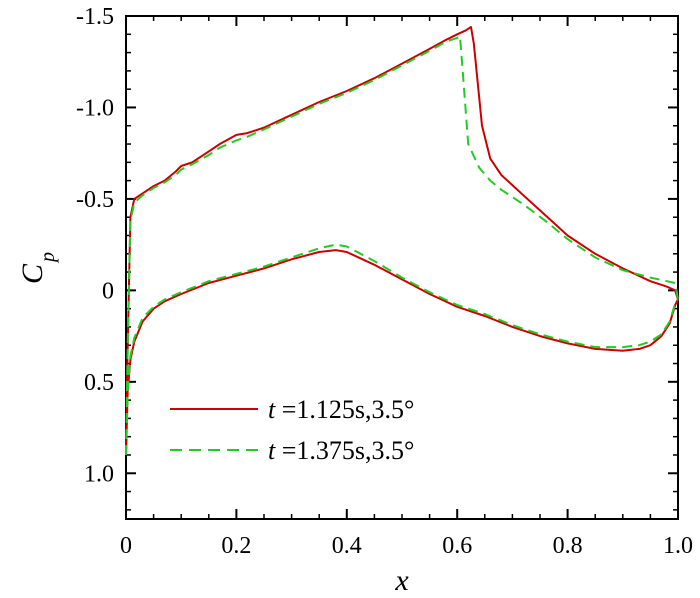 The image size is (700, 598). I want to click on y-axis-label: Cp, so click(37, 268).